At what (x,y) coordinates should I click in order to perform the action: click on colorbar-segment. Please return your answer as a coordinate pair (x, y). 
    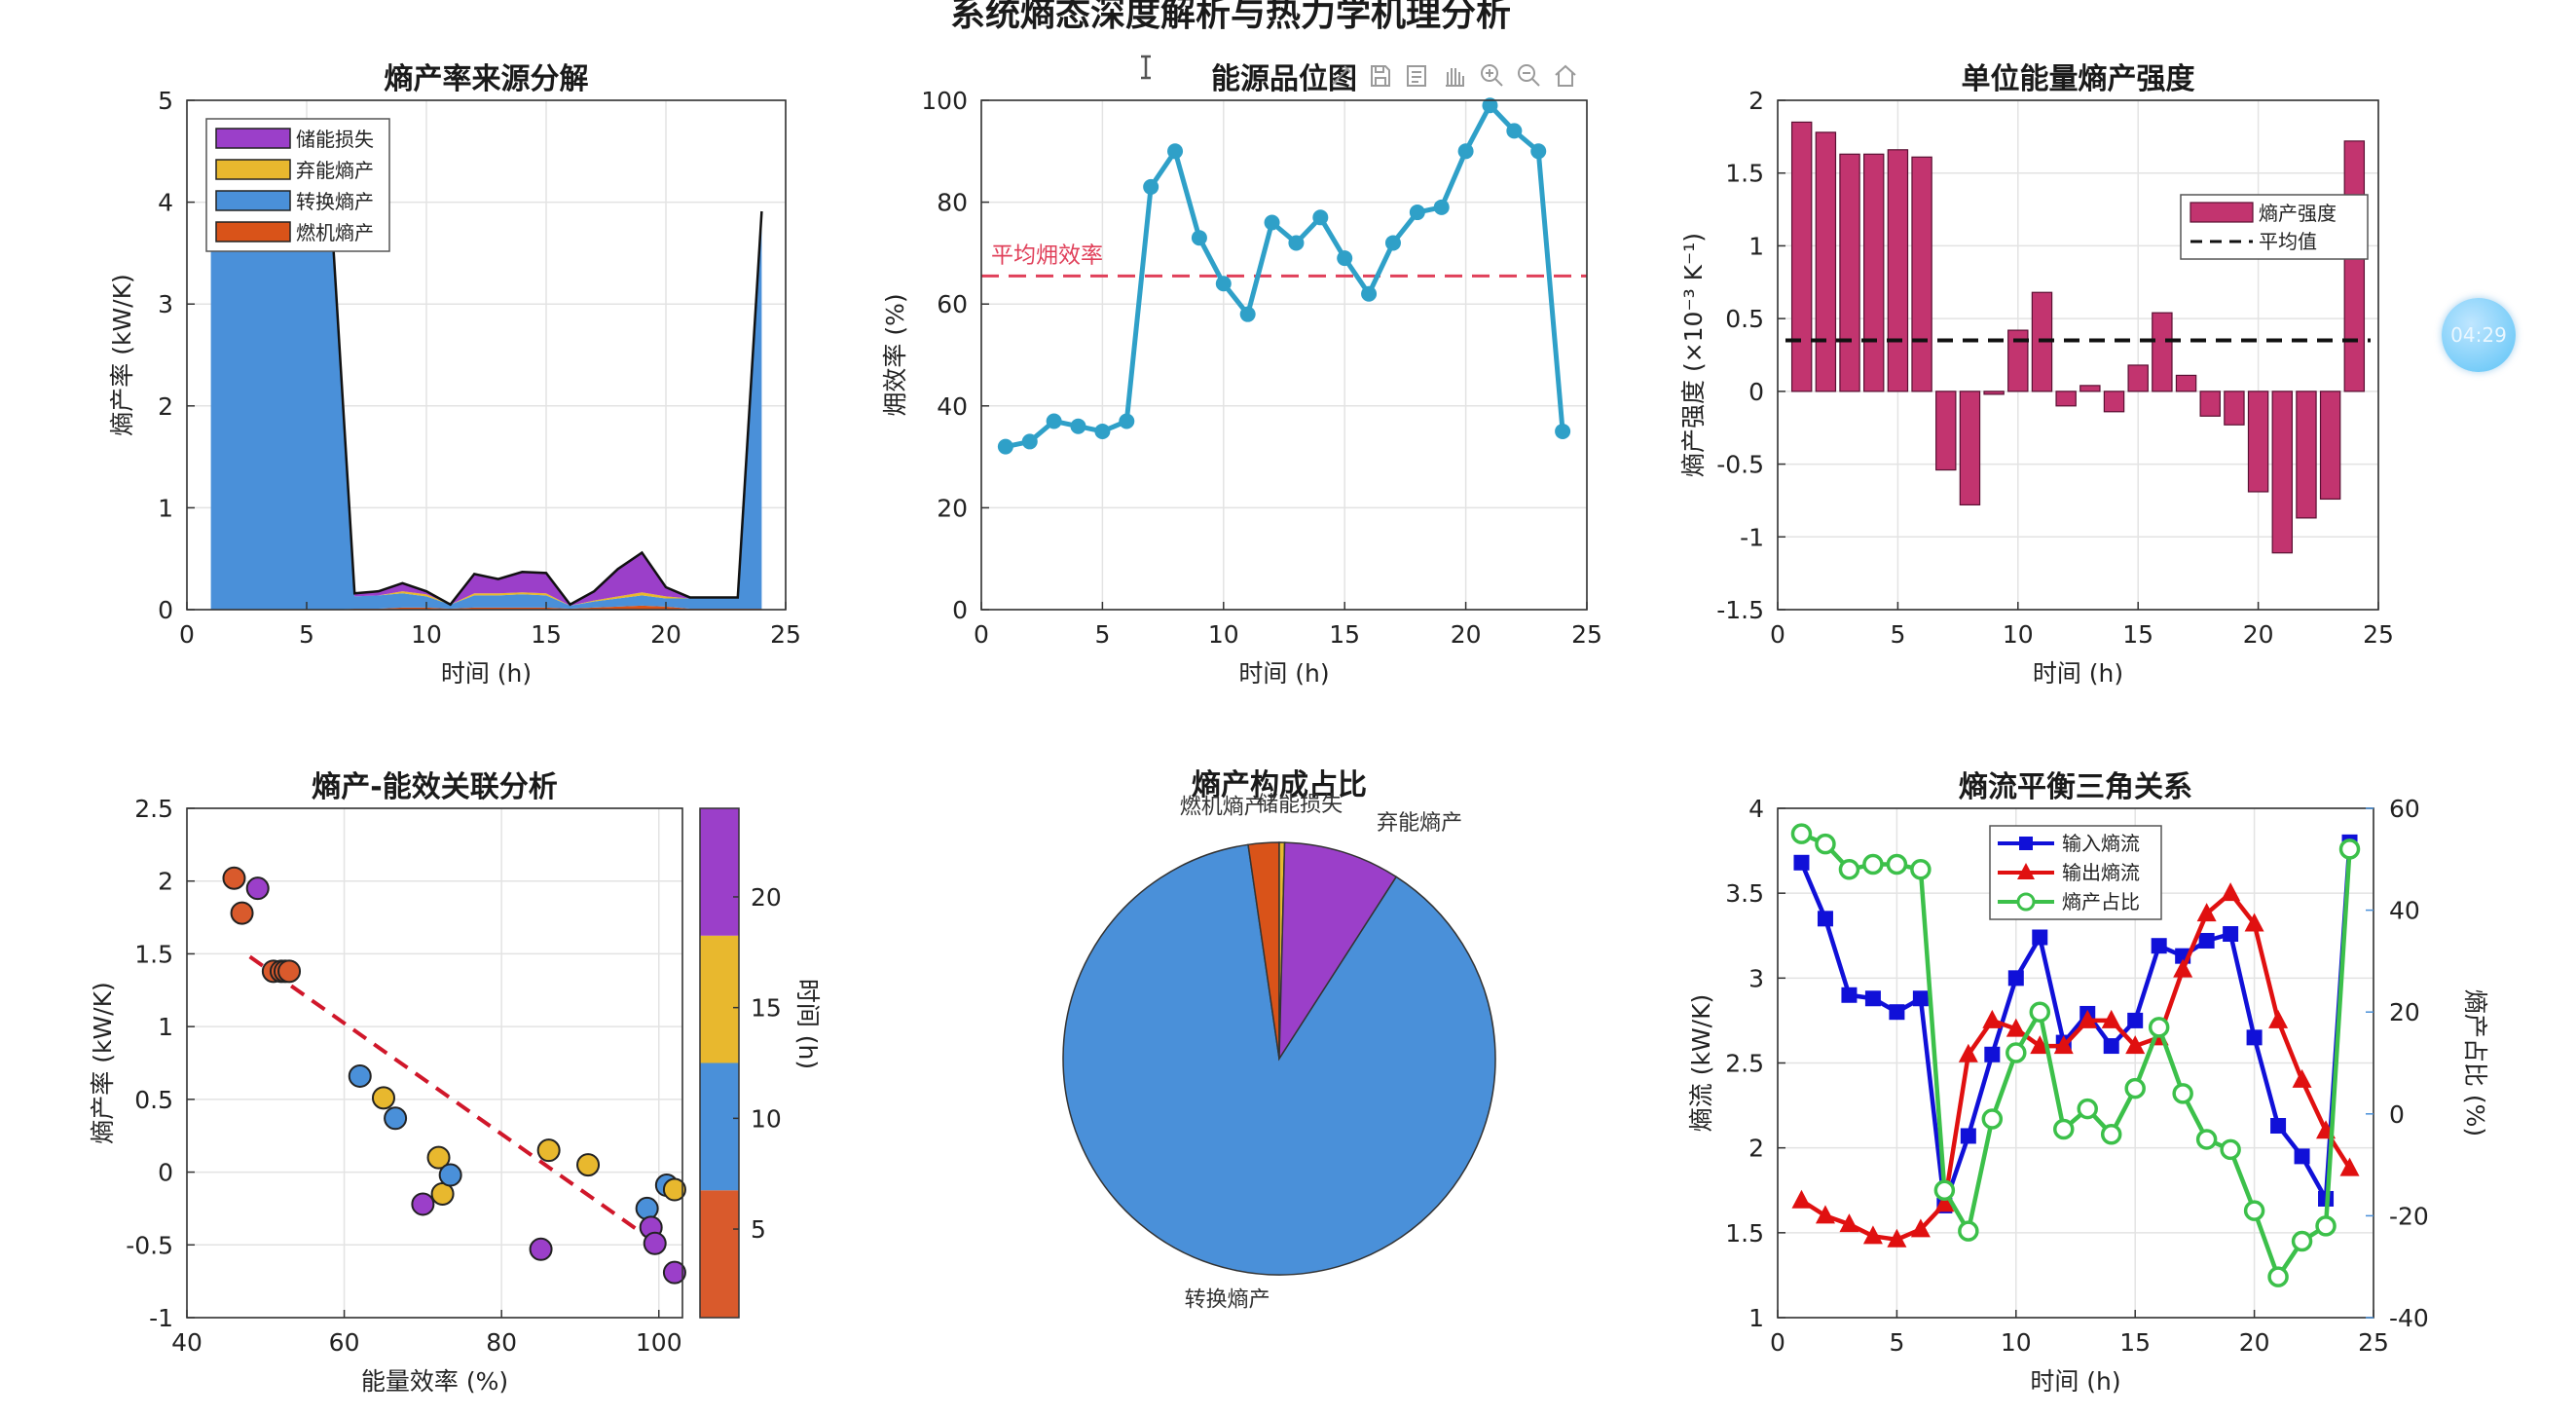
    Looking at the image, I should click on (719, 999).